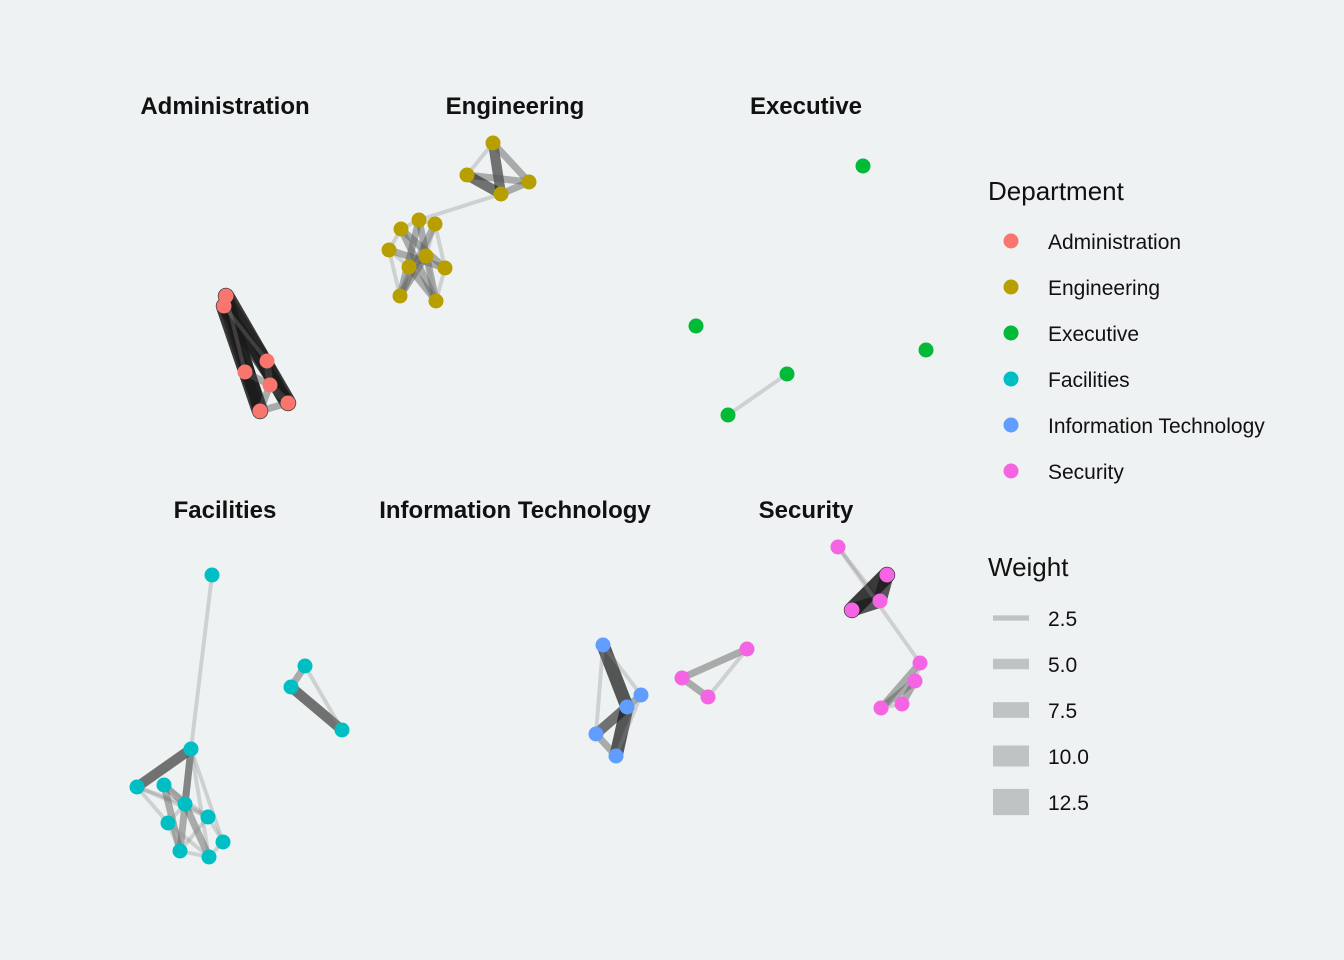 This screenshot has width=1344, height=960. What do you see at coordinates (915, 681) in the screenshot?
I see `node-s9` at bounding box center [915, 681].